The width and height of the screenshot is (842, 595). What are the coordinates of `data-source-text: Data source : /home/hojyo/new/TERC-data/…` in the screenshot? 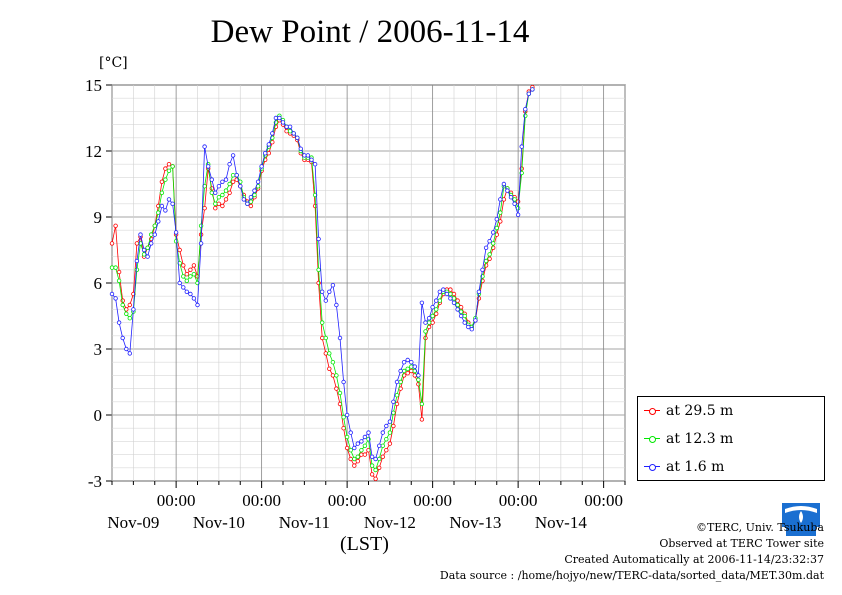 It's located at (631, 575).